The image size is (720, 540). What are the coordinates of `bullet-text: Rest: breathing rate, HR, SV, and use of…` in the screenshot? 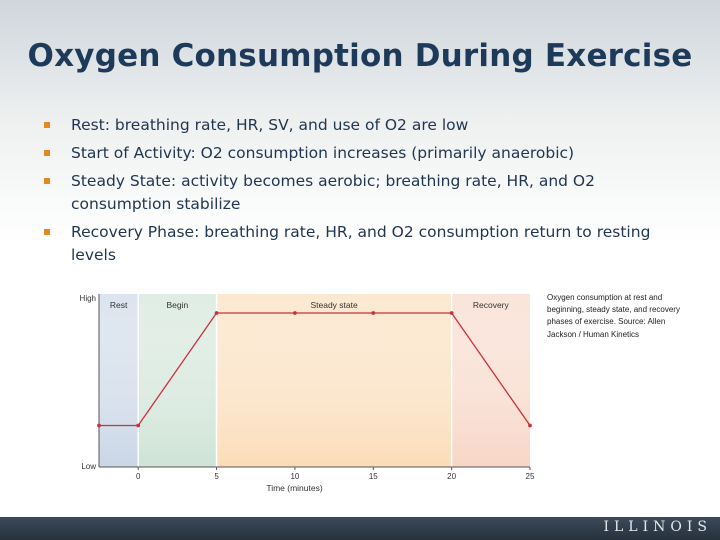 It's located at (270, 125).